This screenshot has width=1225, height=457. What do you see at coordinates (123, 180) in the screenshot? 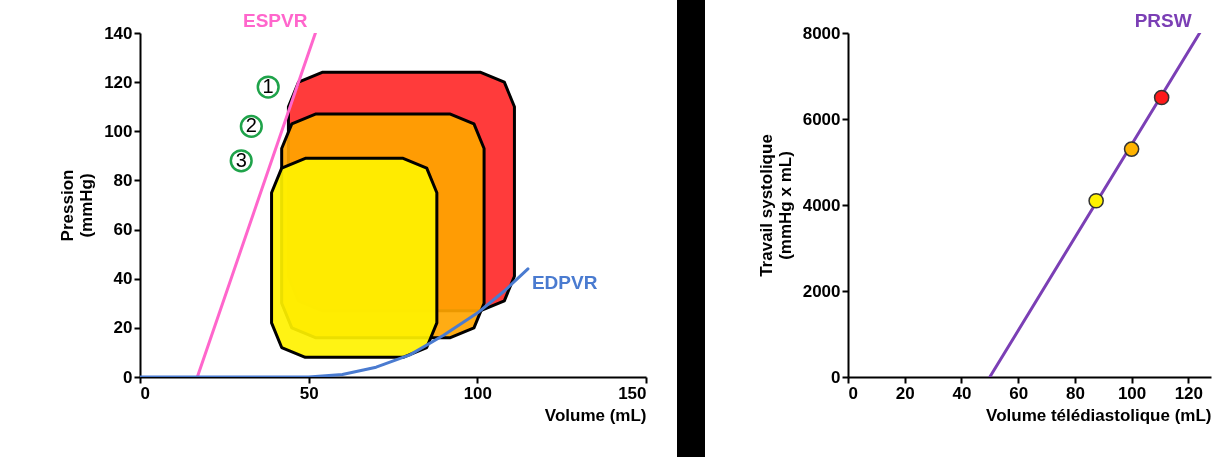
I see `y-tick-label: 80` at bounding box center [123, 180].